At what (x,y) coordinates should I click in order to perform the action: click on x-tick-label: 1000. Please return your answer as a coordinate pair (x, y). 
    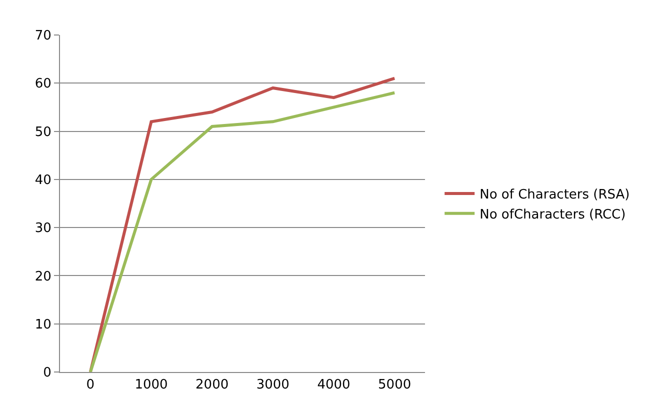
    Looking at the image, I should click on (151, 385).